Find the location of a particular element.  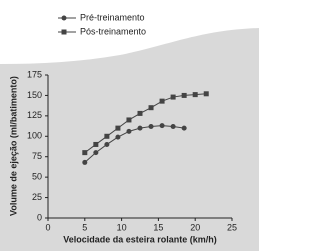

y-tick-label: 0 is located at coordinates (39, 217).